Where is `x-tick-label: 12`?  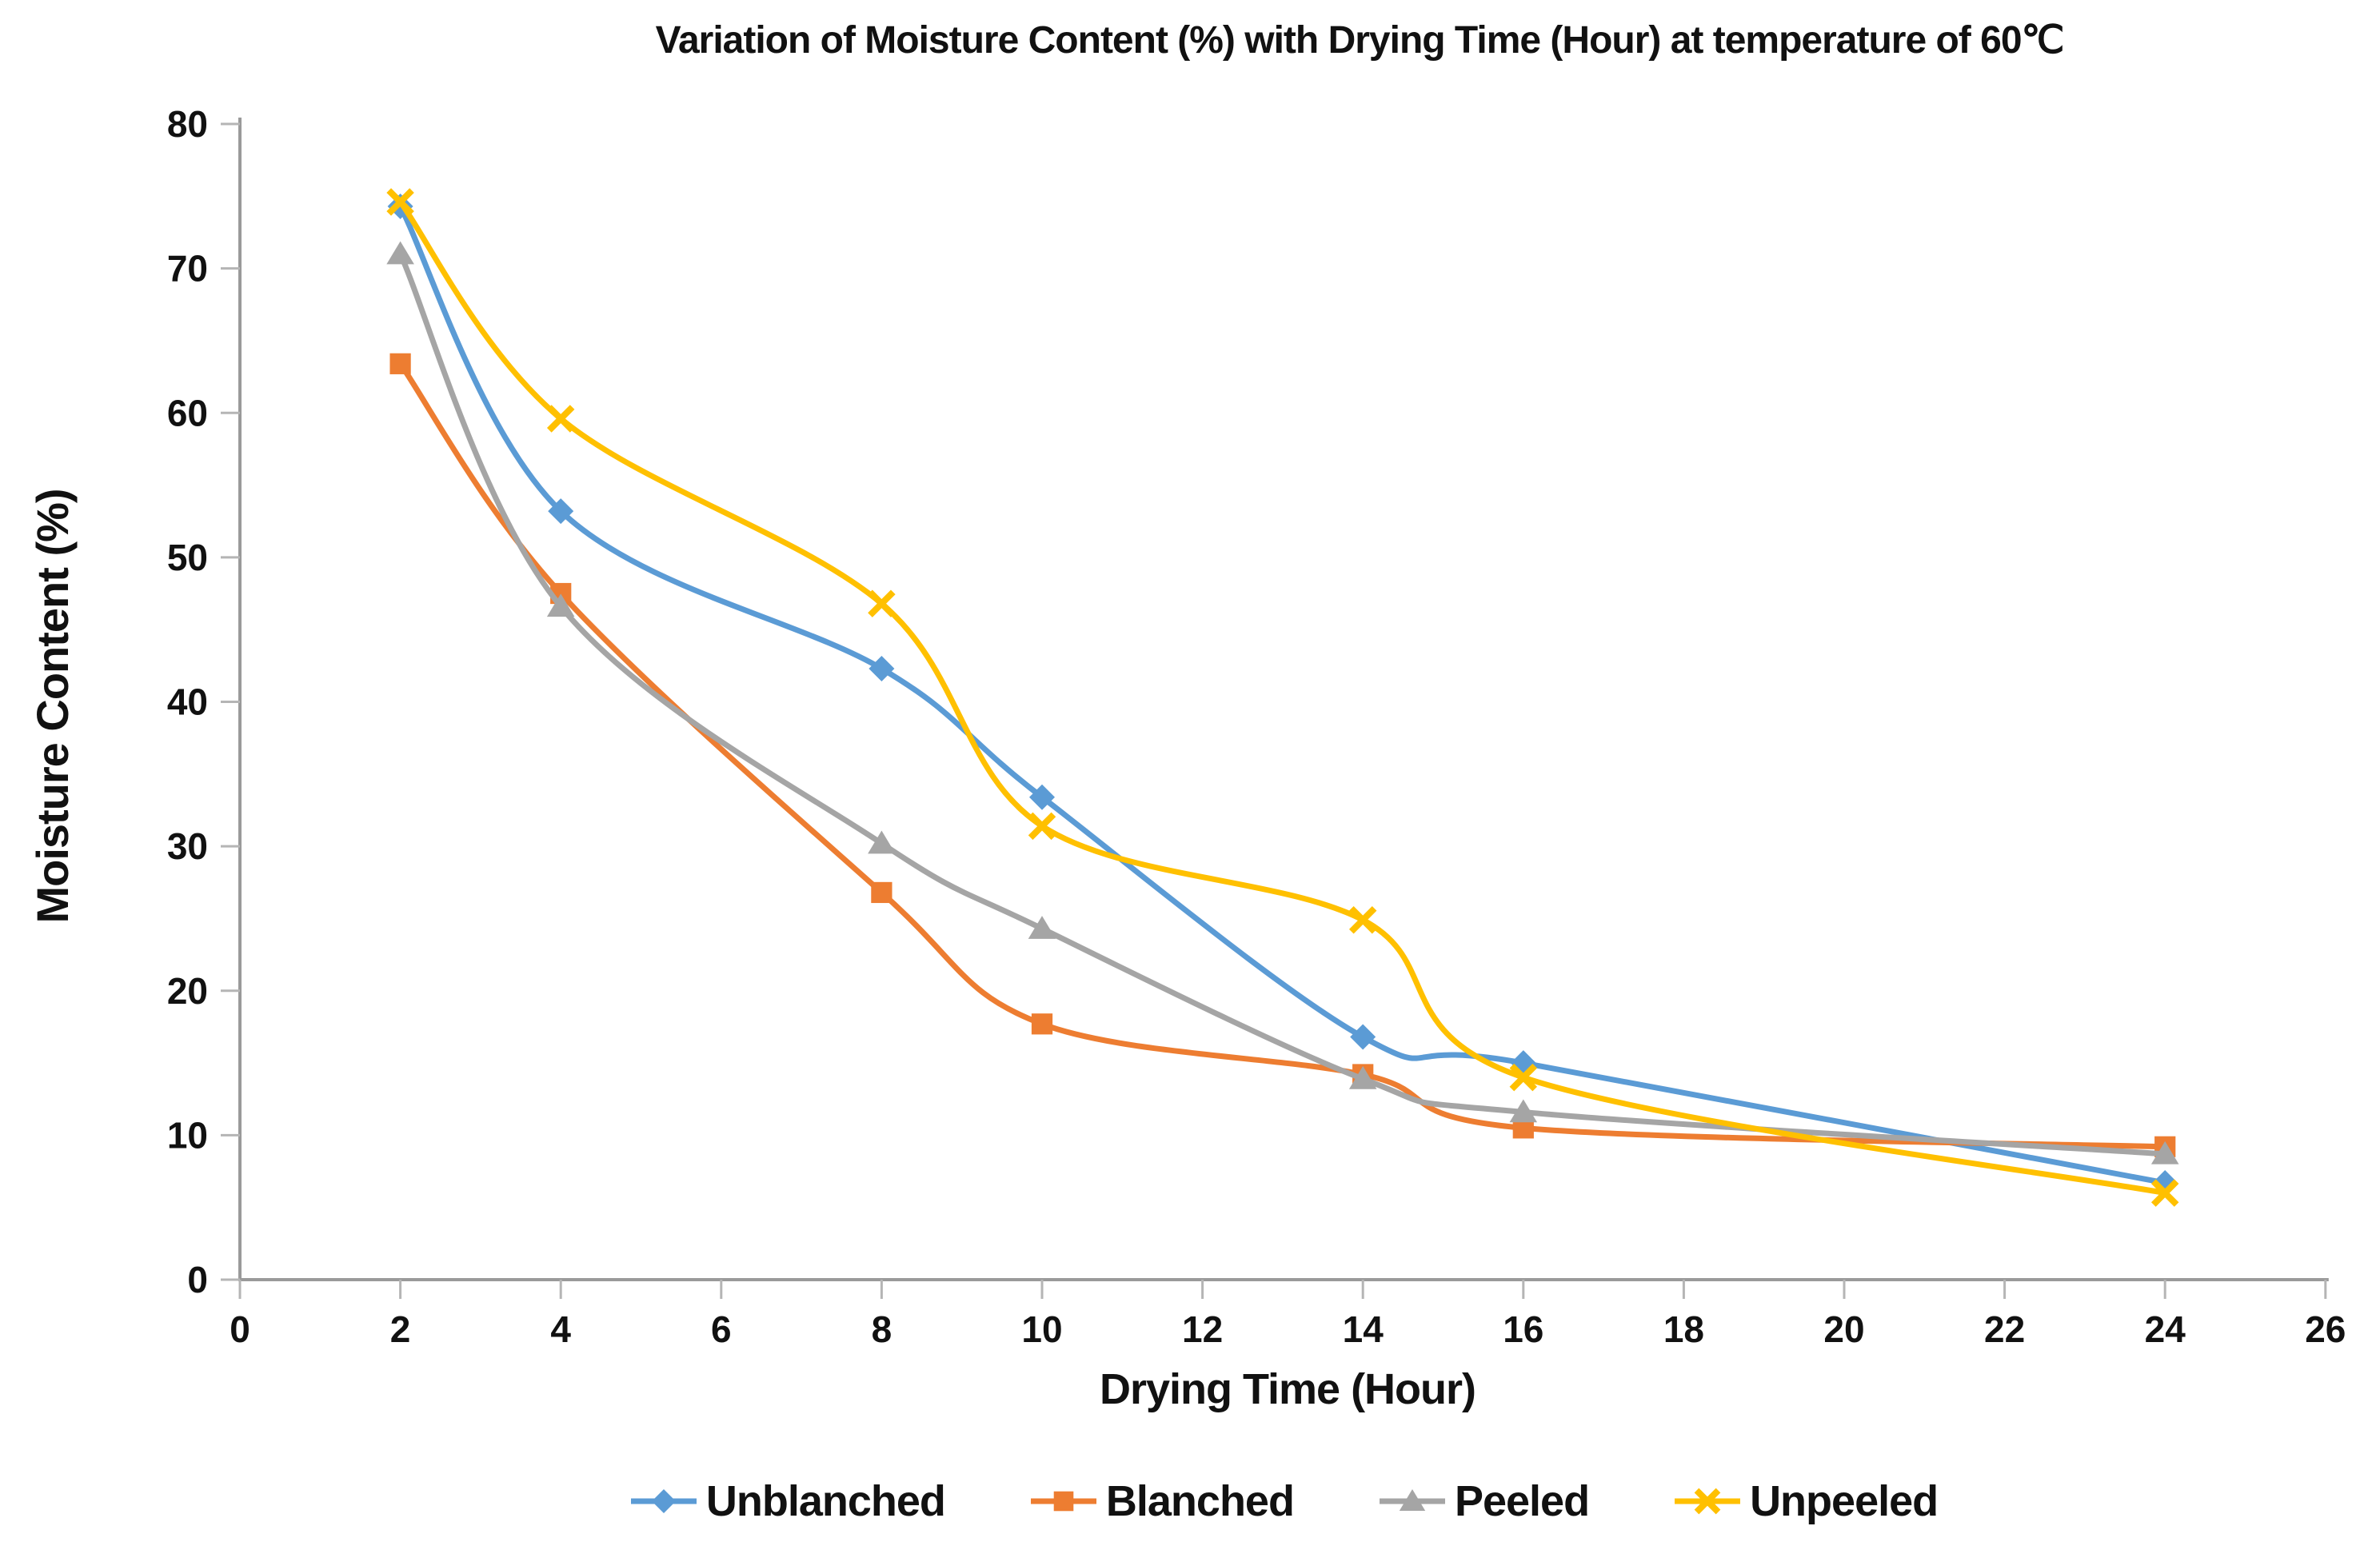 x-tick-label: 12 is located at coordinates (1202, 1329).